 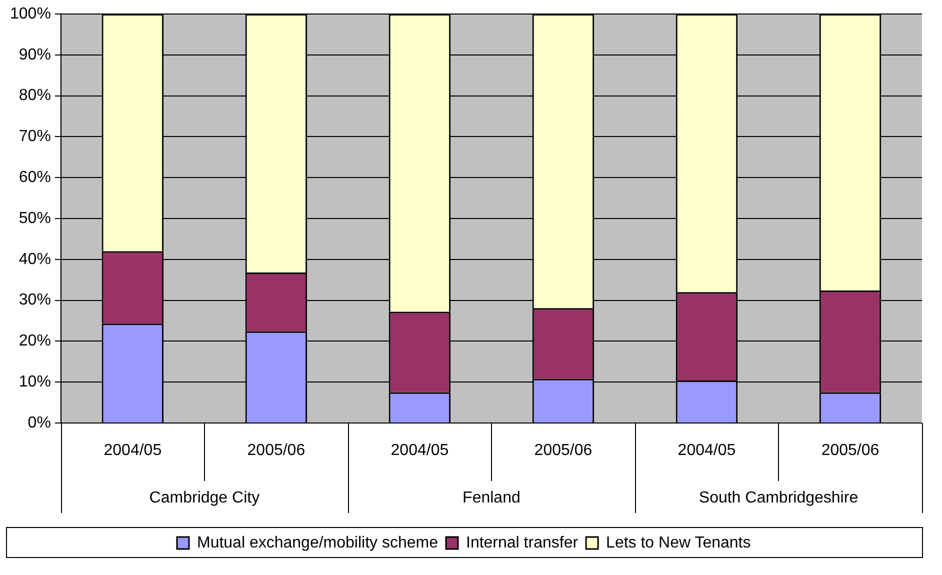 What do you see at coordinates (34, 259) in the screenshot?
I see `y-tick-label: 40%` at bounding box center [34, 259].